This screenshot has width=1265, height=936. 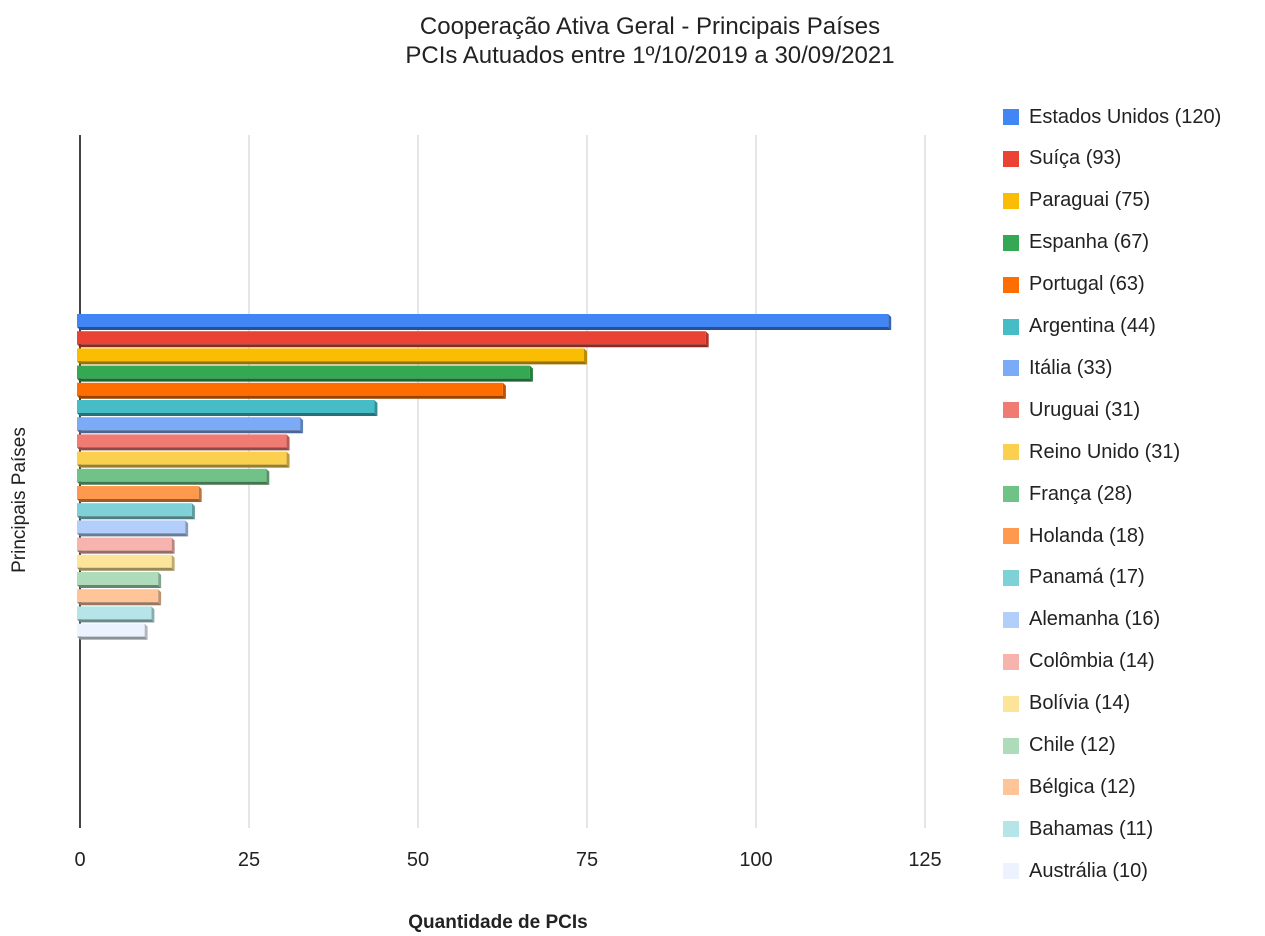 I want to click on x-tick-label: 25, so click(x=249, y=860).